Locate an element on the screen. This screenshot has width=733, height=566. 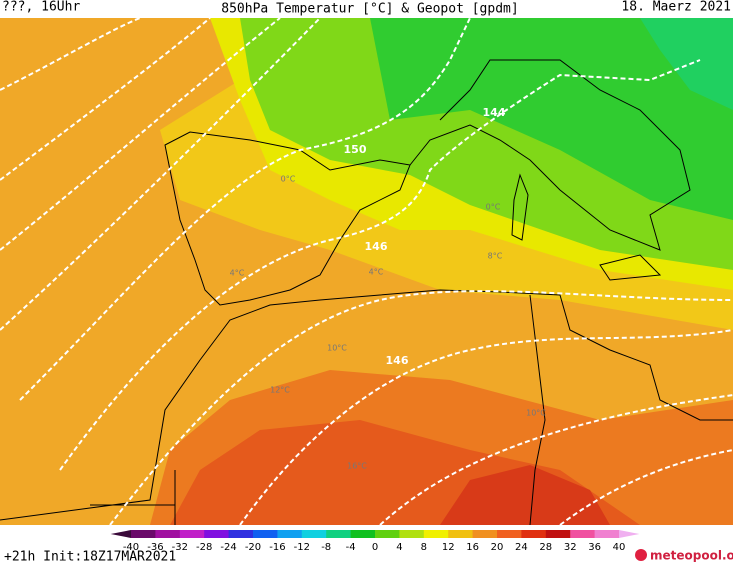
hottest-zone is located at coordinates (525, 495).